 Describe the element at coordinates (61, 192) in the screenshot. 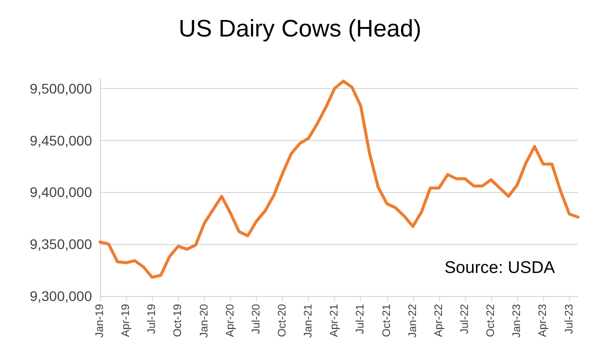

I see `y-tick-label: 9,400,000` at that location.